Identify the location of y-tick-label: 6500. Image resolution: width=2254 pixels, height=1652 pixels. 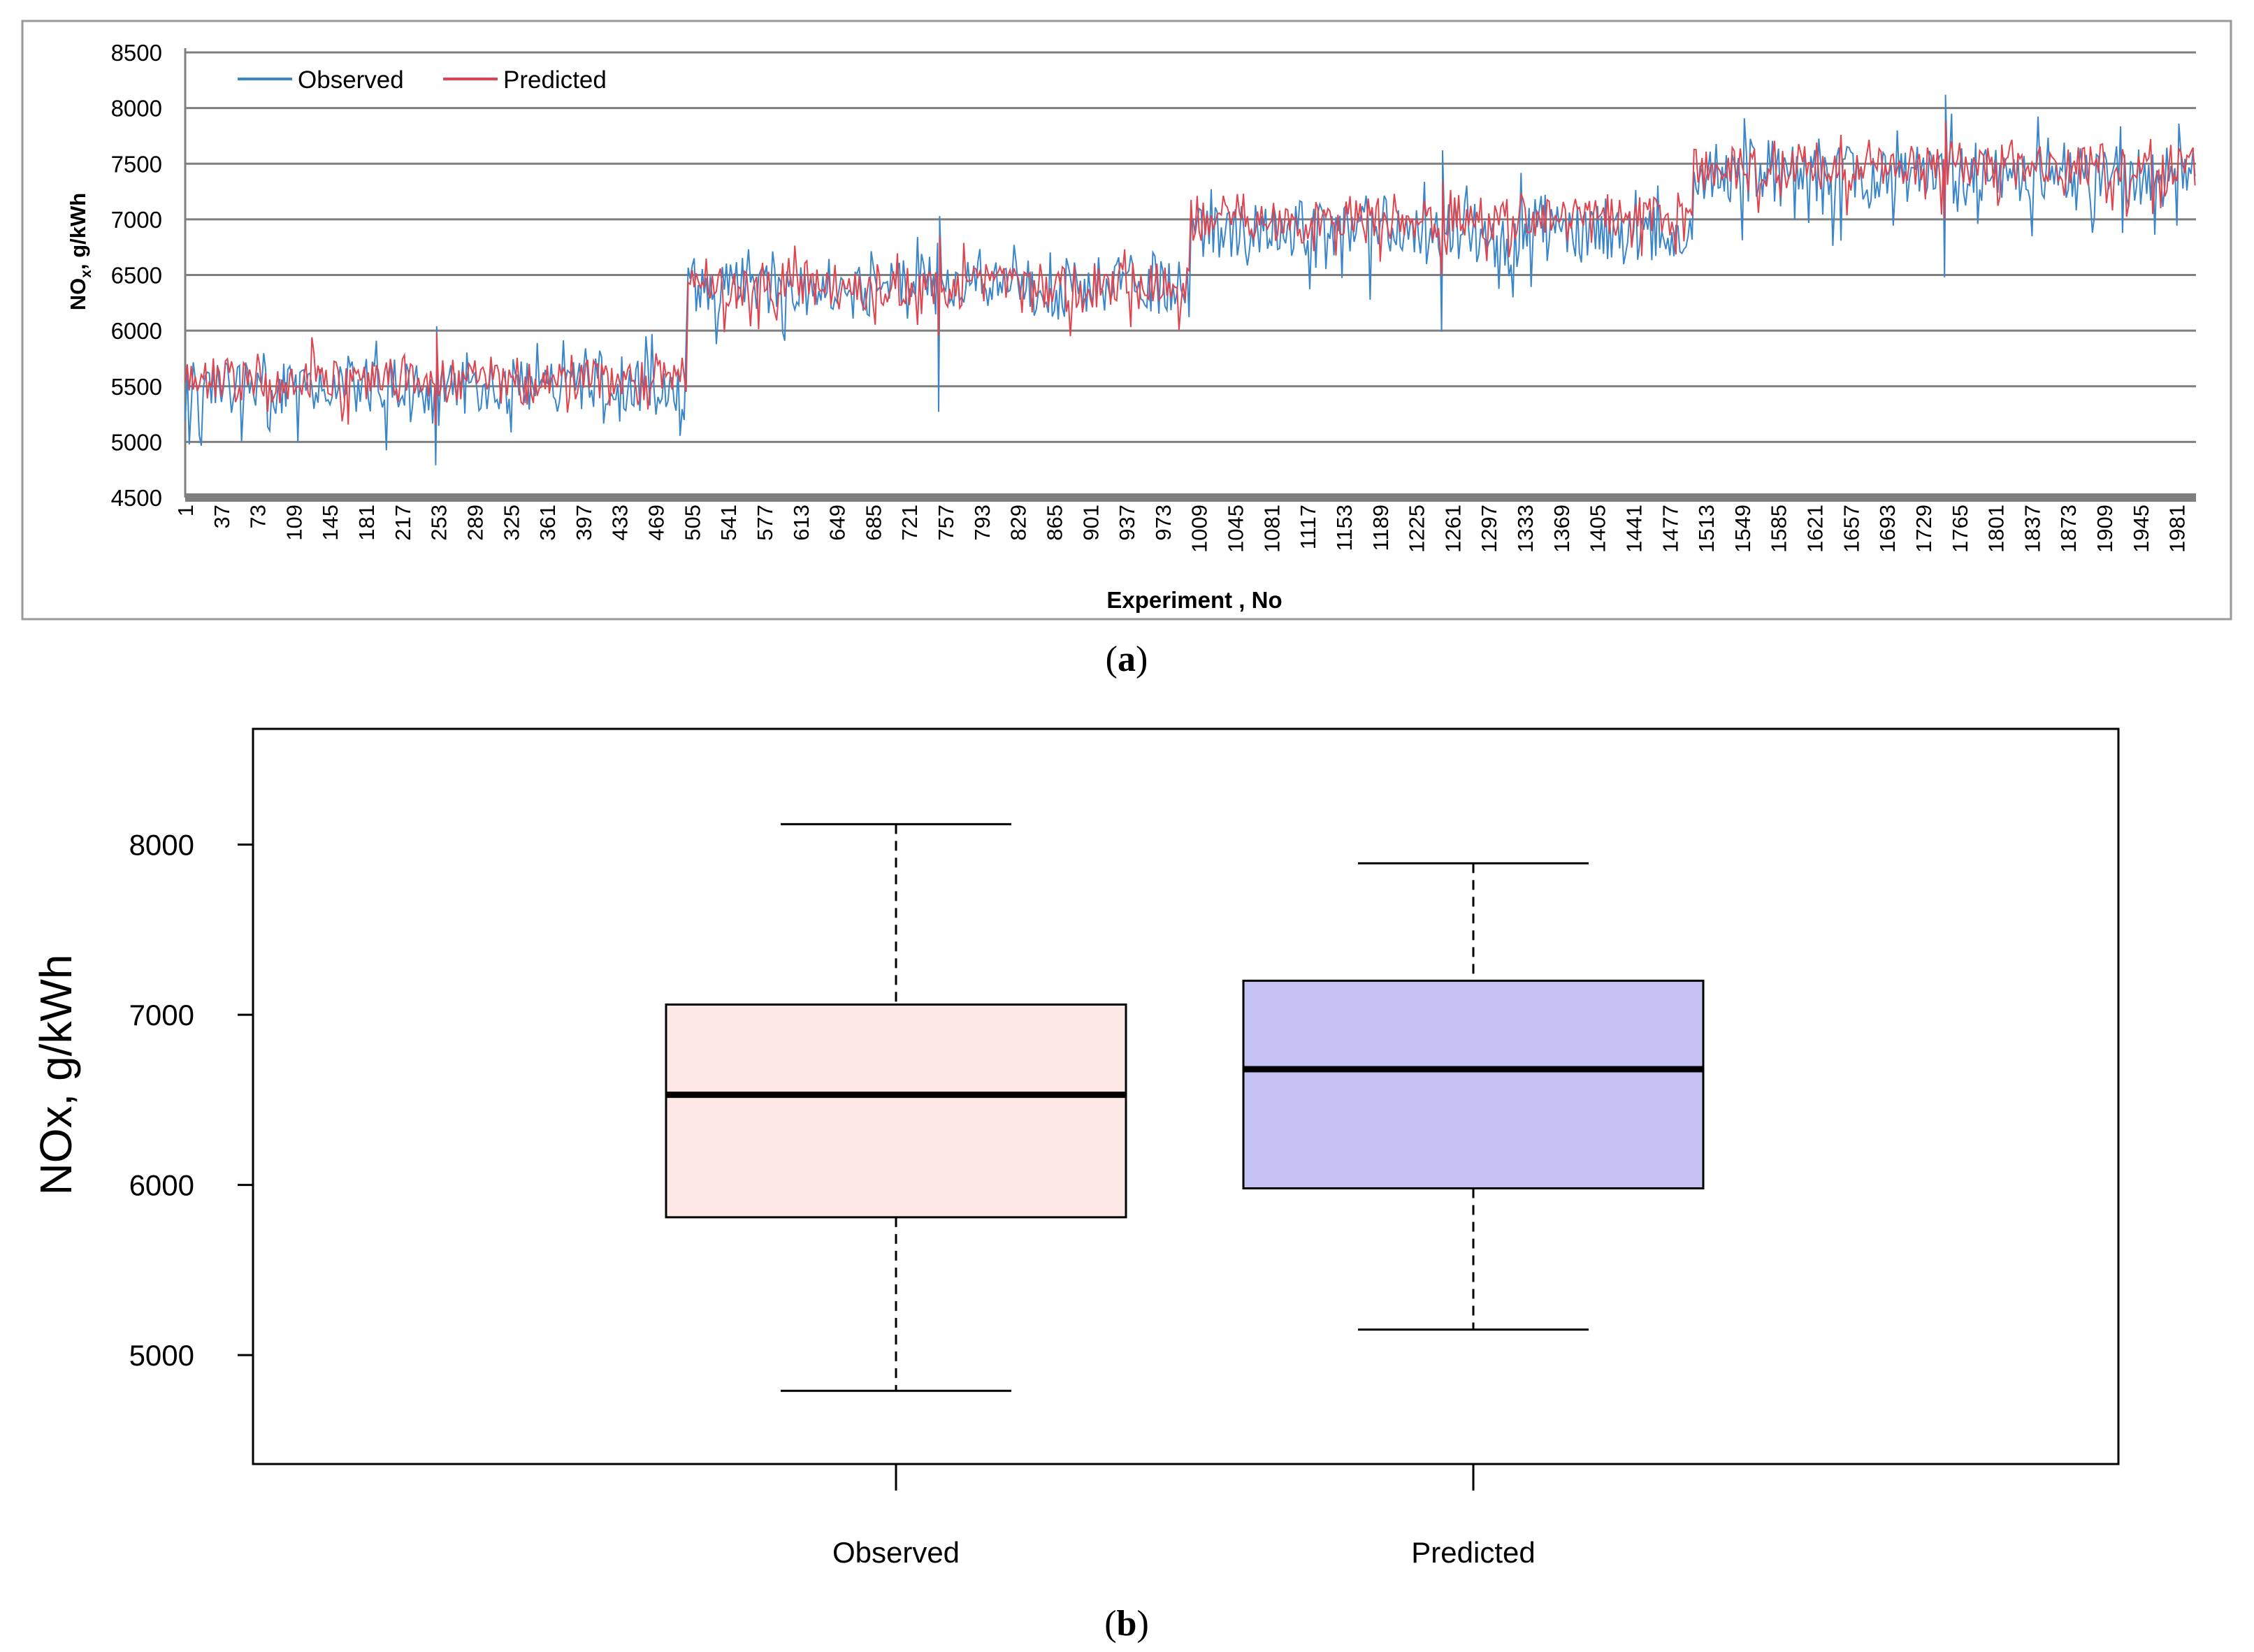
(136, 276).